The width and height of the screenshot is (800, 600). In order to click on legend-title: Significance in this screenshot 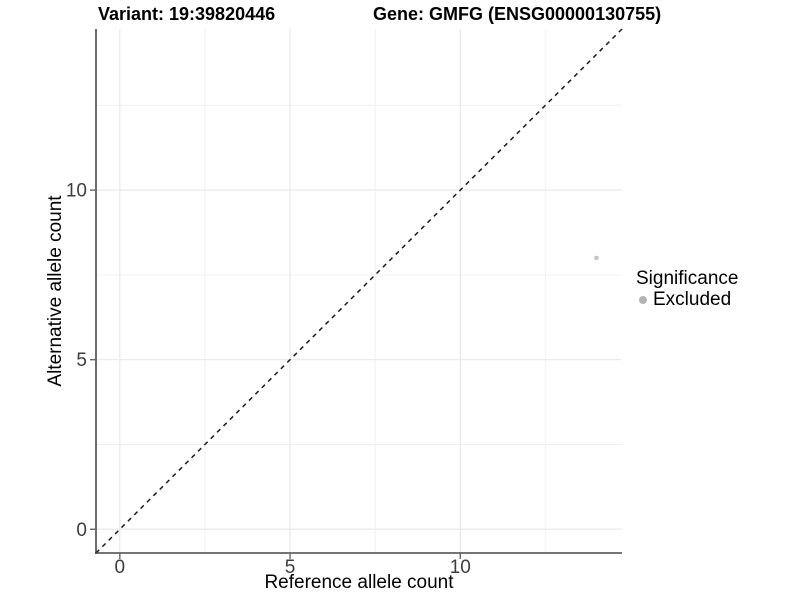, I will do `click(687, 278)`.